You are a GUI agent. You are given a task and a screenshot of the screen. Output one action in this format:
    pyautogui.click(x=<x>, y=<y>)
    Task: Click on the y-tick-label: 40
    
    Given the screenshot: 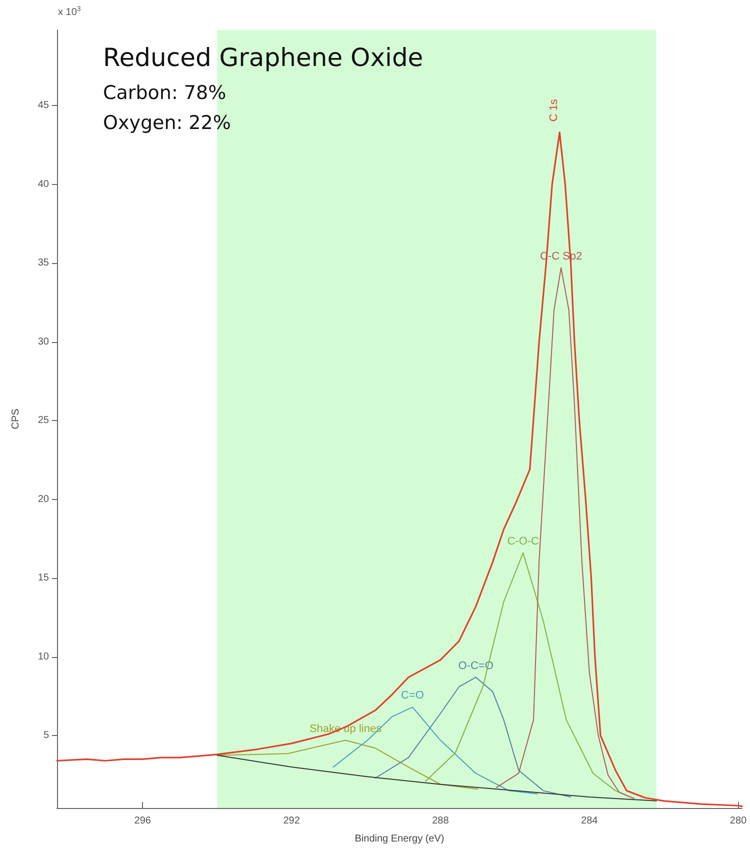 What is the action you would take?
    pyautogui.click(x=44, y=184)
    